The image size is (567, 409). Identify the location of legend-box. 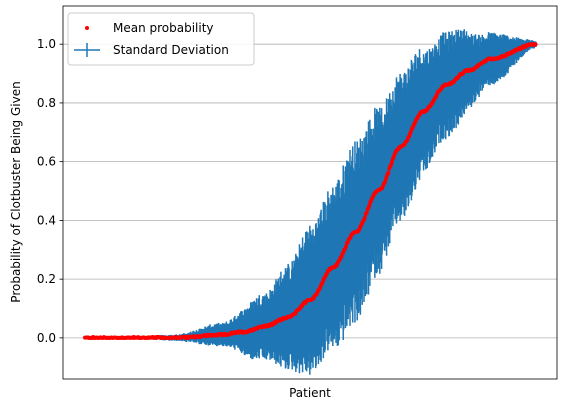
(161, 39).